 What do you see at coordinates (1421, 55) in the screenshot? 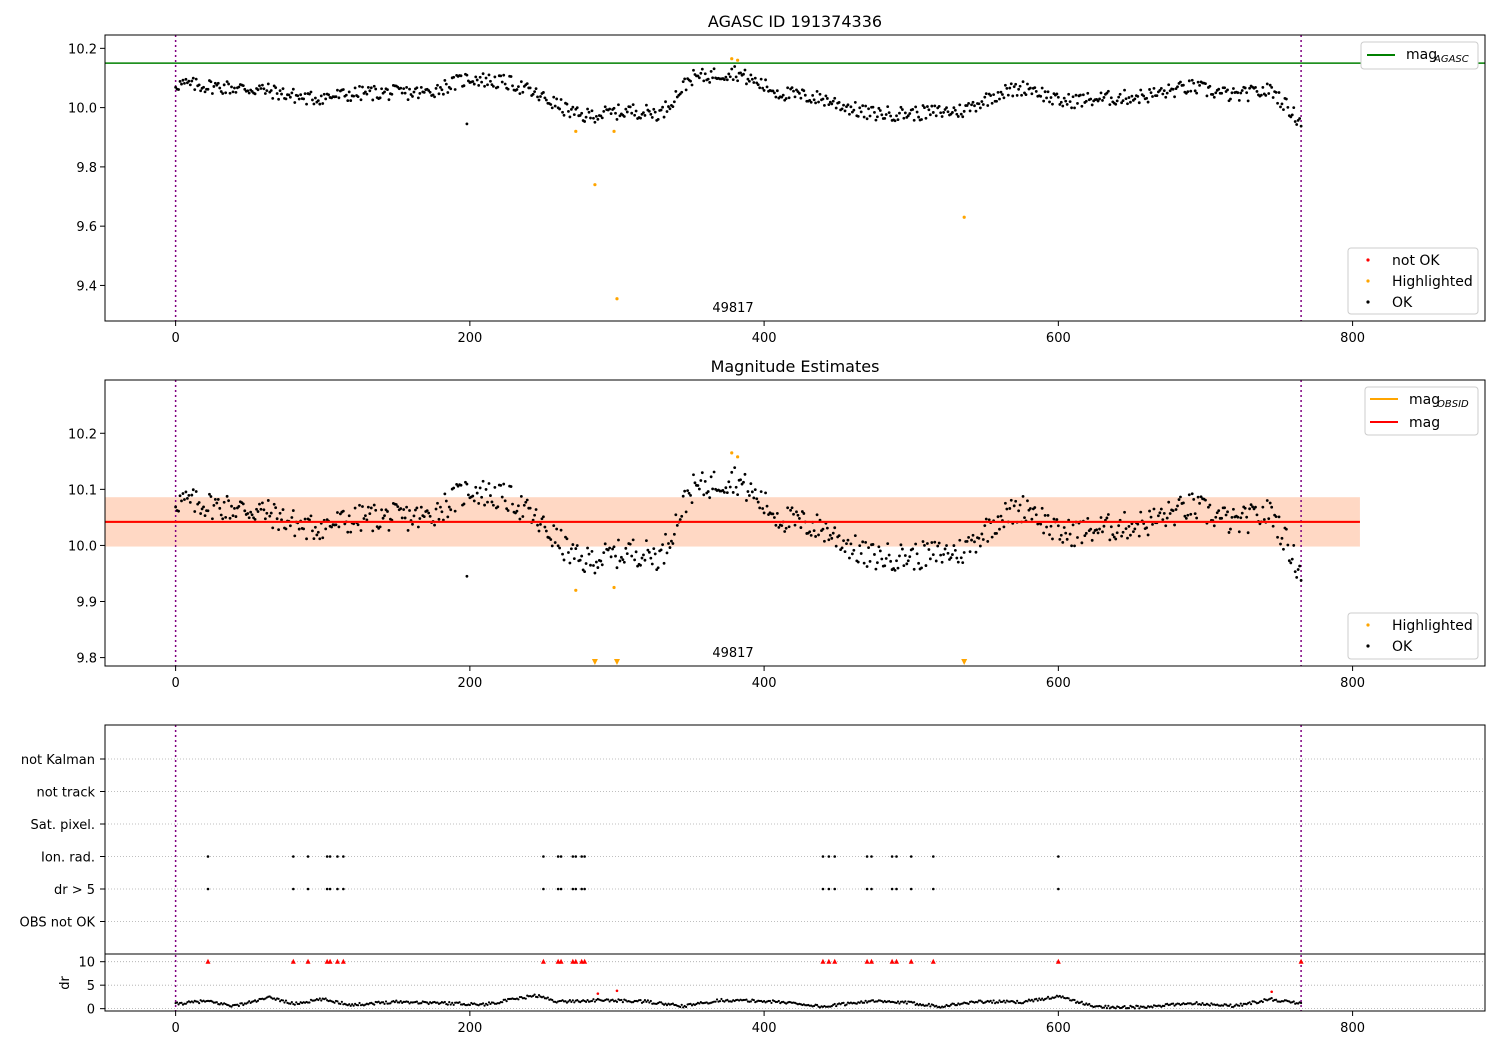
I see `legend-label: mag` at bounding box center [1421, 55].